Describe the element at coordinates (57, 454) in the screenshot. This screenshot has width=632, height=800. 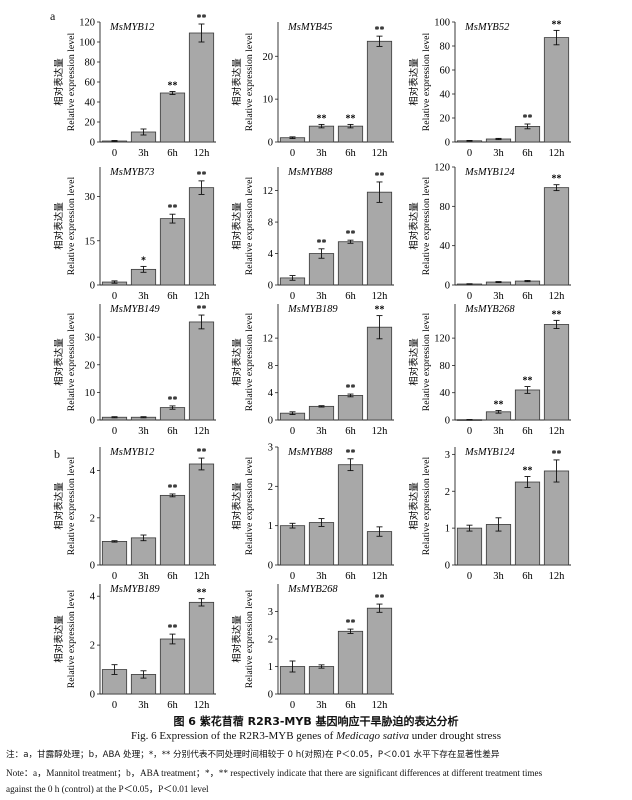
I see `panel-label-b: b` at that location.